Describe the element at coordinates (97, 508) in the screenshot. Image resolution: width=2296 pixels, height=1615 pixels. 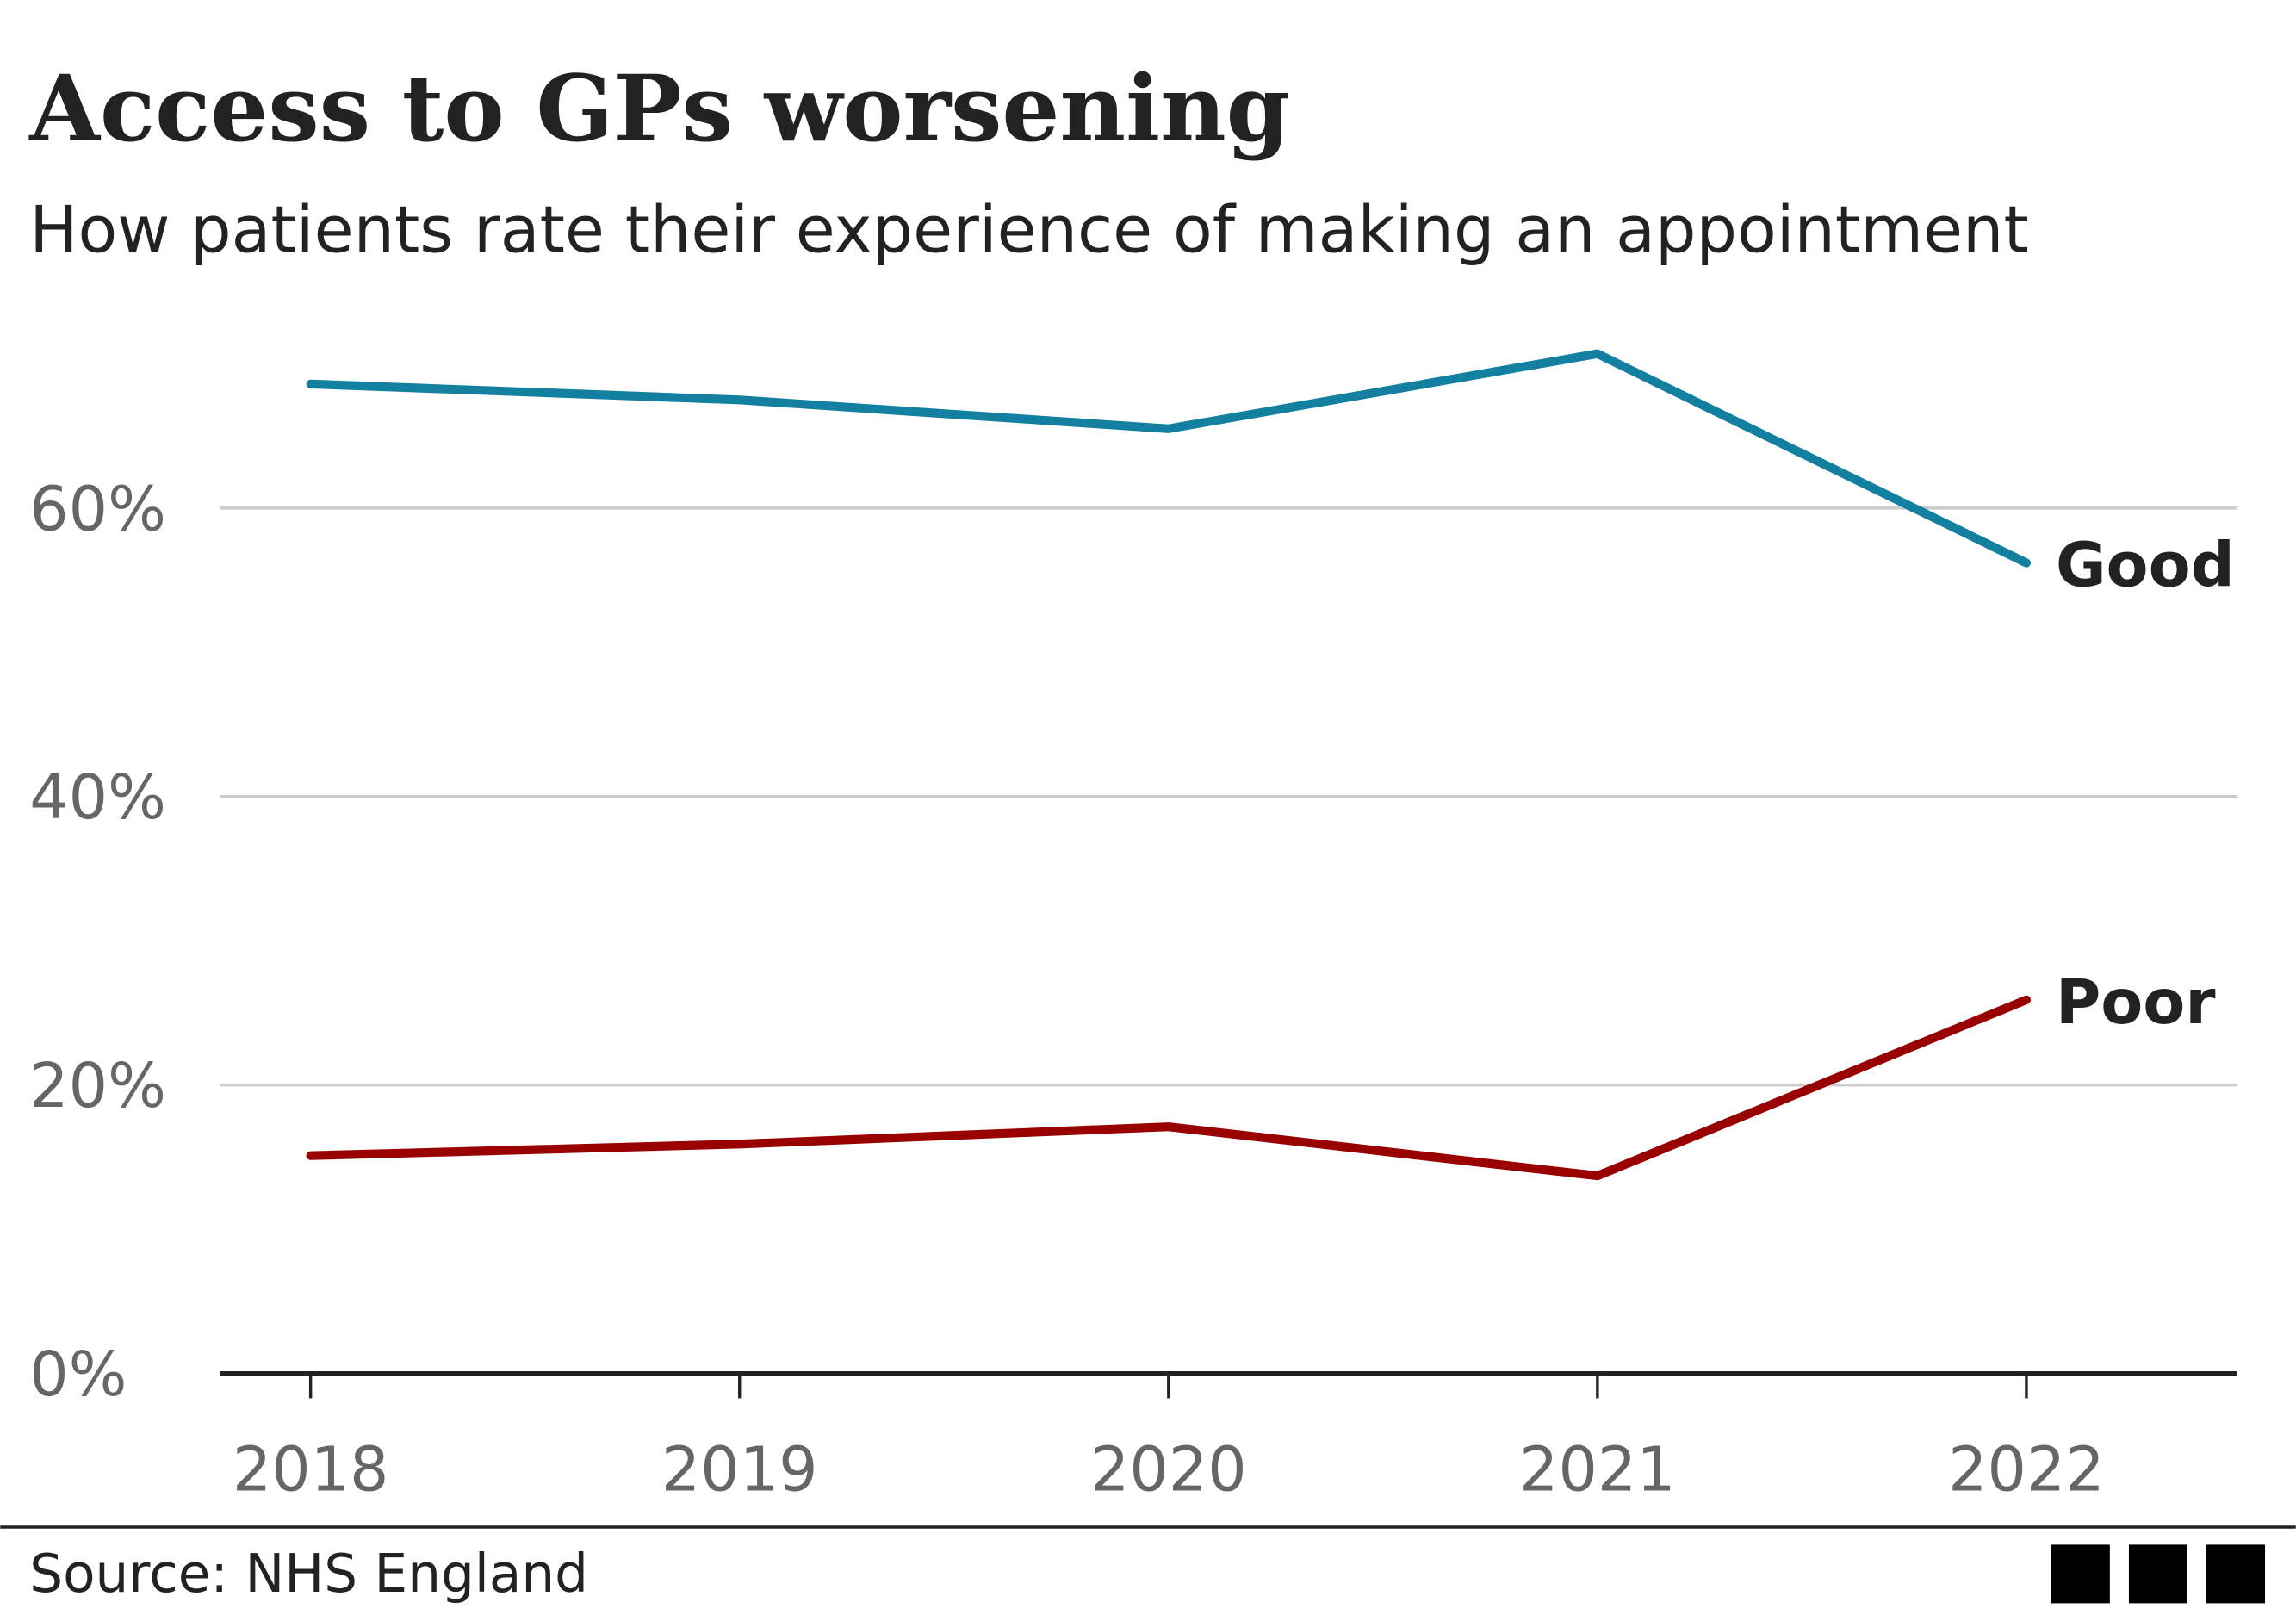
I see `y-tick-label: 60%` at that location.